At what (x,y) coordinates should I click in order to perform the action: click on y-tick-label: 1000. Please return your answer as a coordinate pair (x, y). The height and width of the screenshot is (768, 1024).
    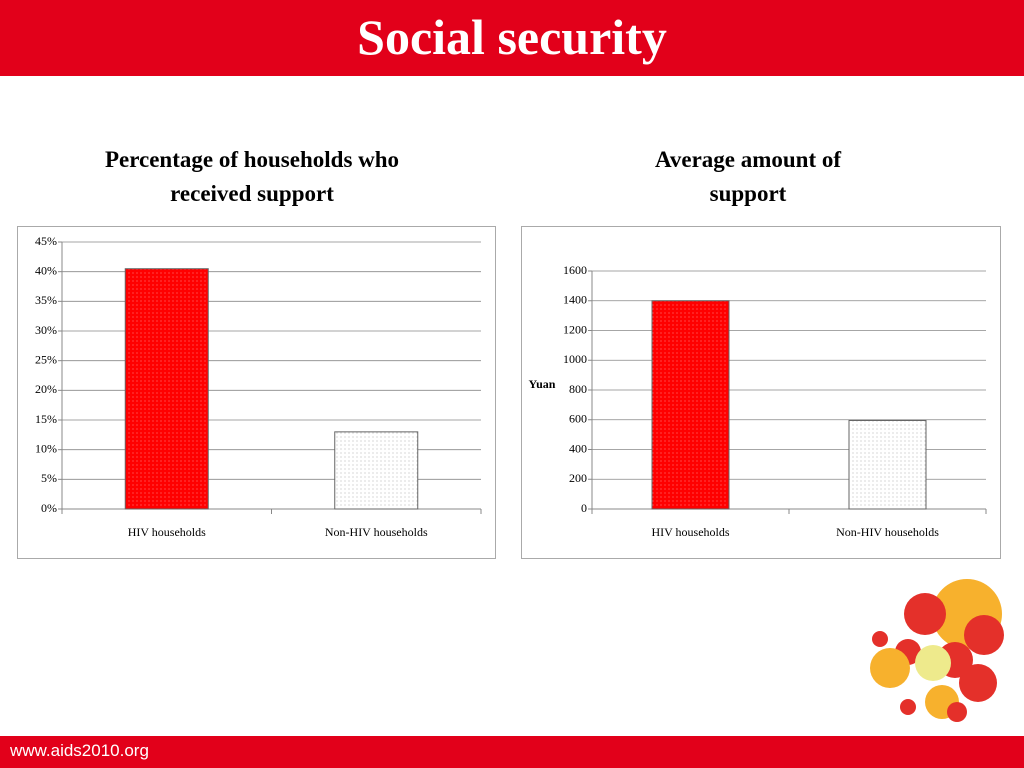
    Looking at the image, I should click on (575, 359).